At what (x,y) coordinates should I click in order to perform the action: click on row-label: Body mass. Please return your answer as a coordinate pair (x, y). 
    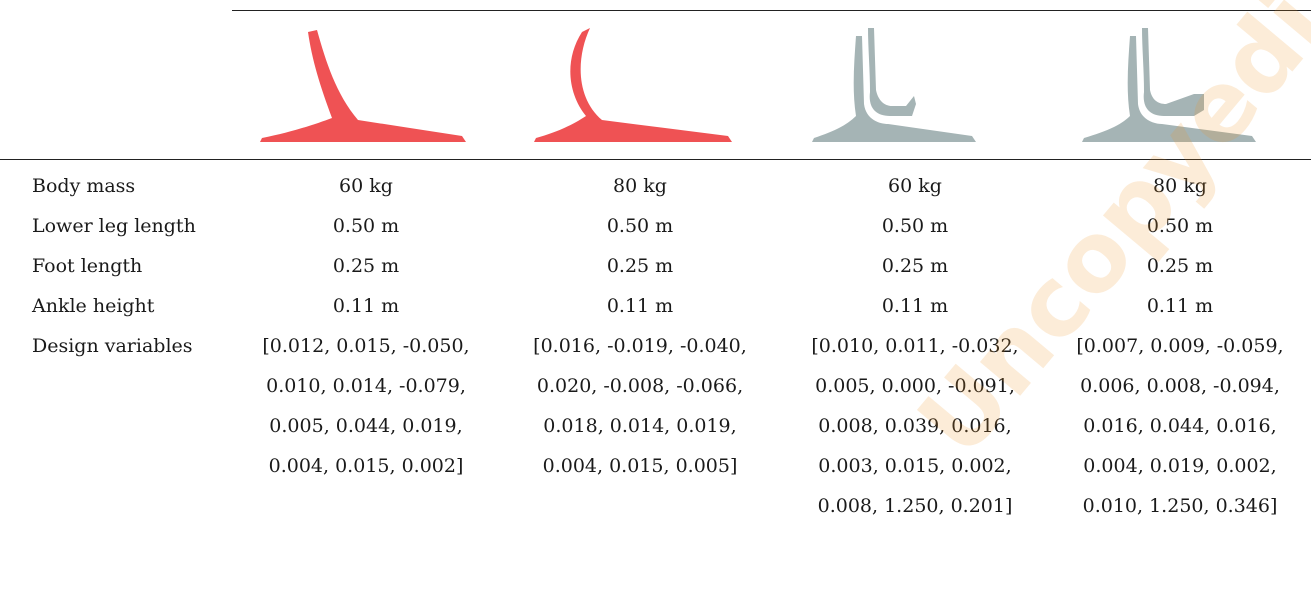
    Looking at the image, I should click on (84, 186).